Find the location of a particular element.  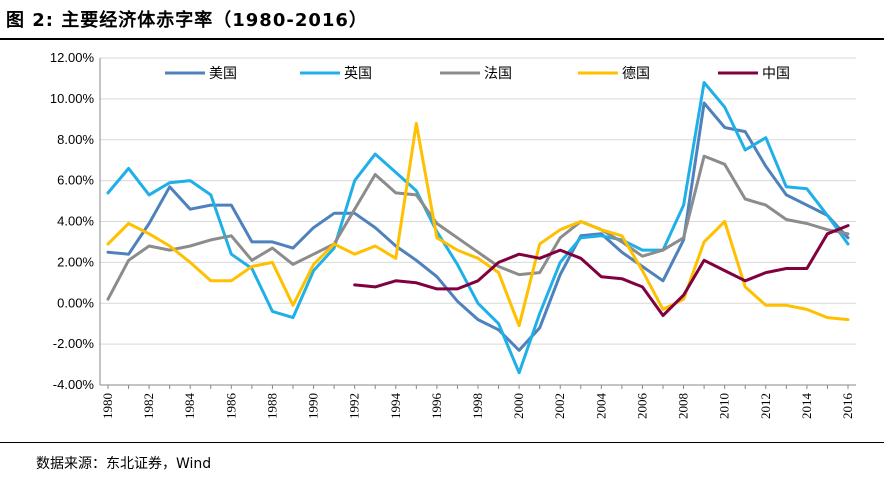

x-tick-label: 2012 is located at coordinates (765, 406).